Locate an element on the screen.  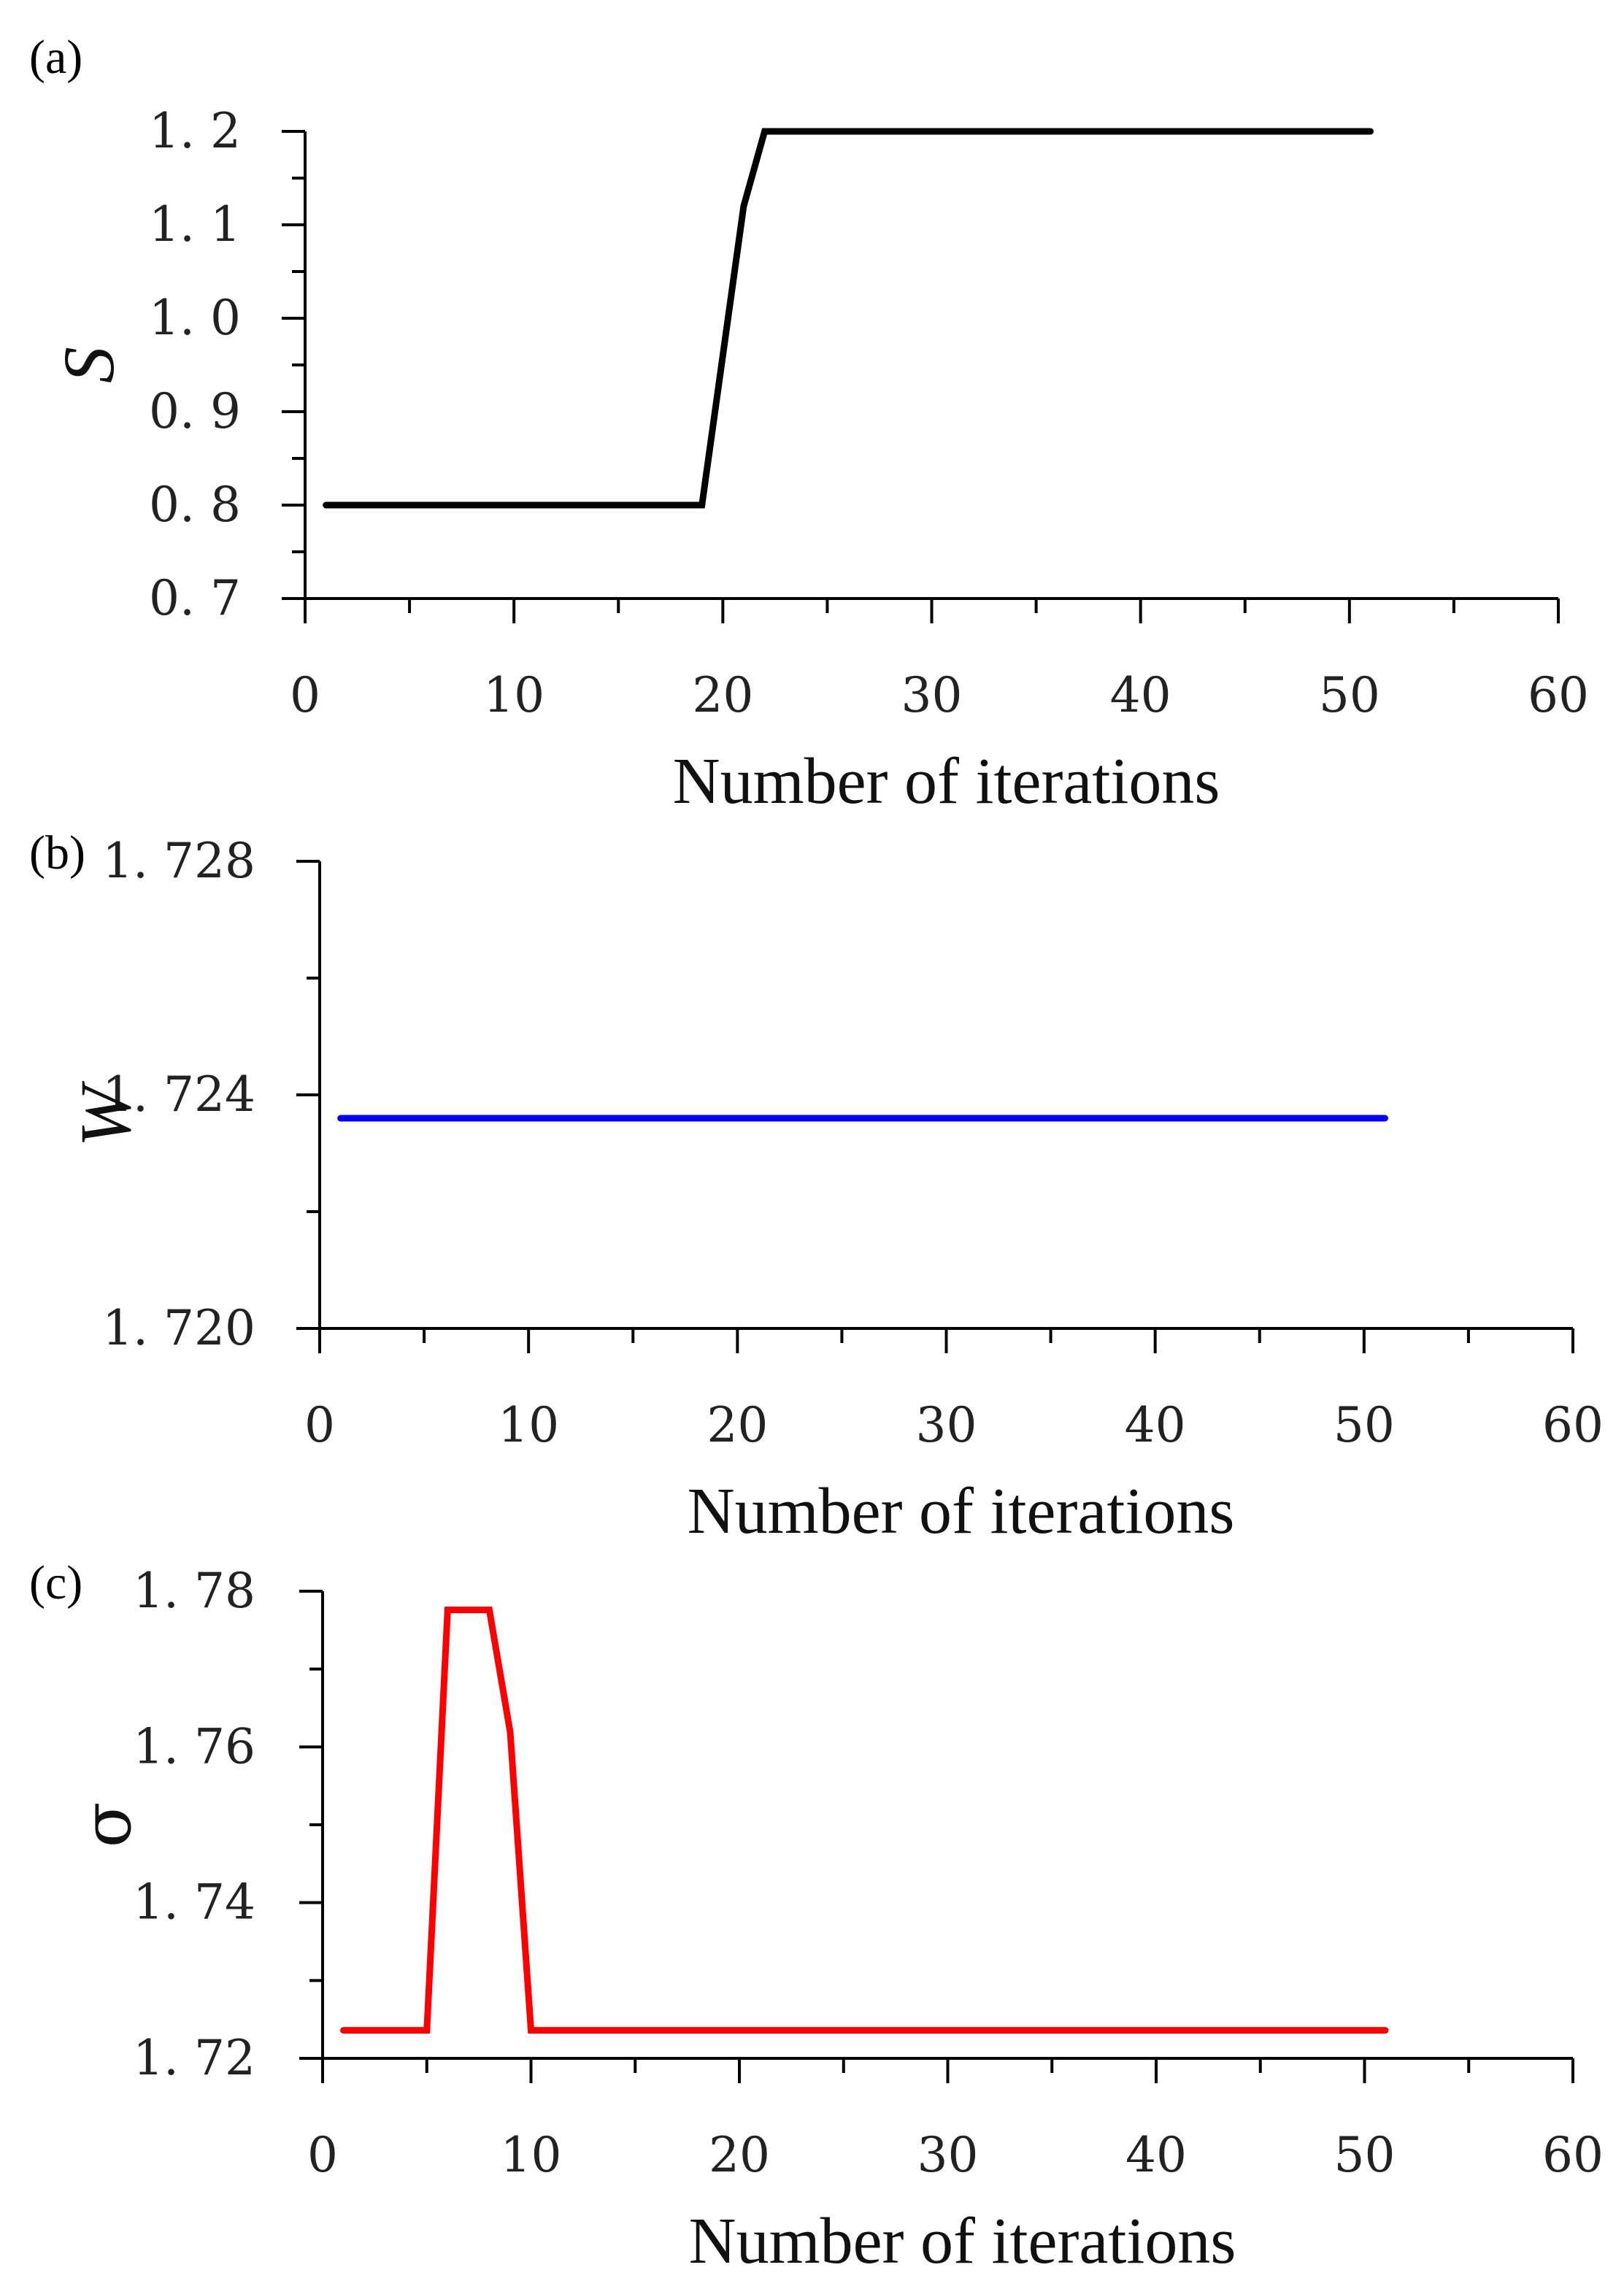
y-tick-label: 1. 720 is located at coordinates (178, 1328).